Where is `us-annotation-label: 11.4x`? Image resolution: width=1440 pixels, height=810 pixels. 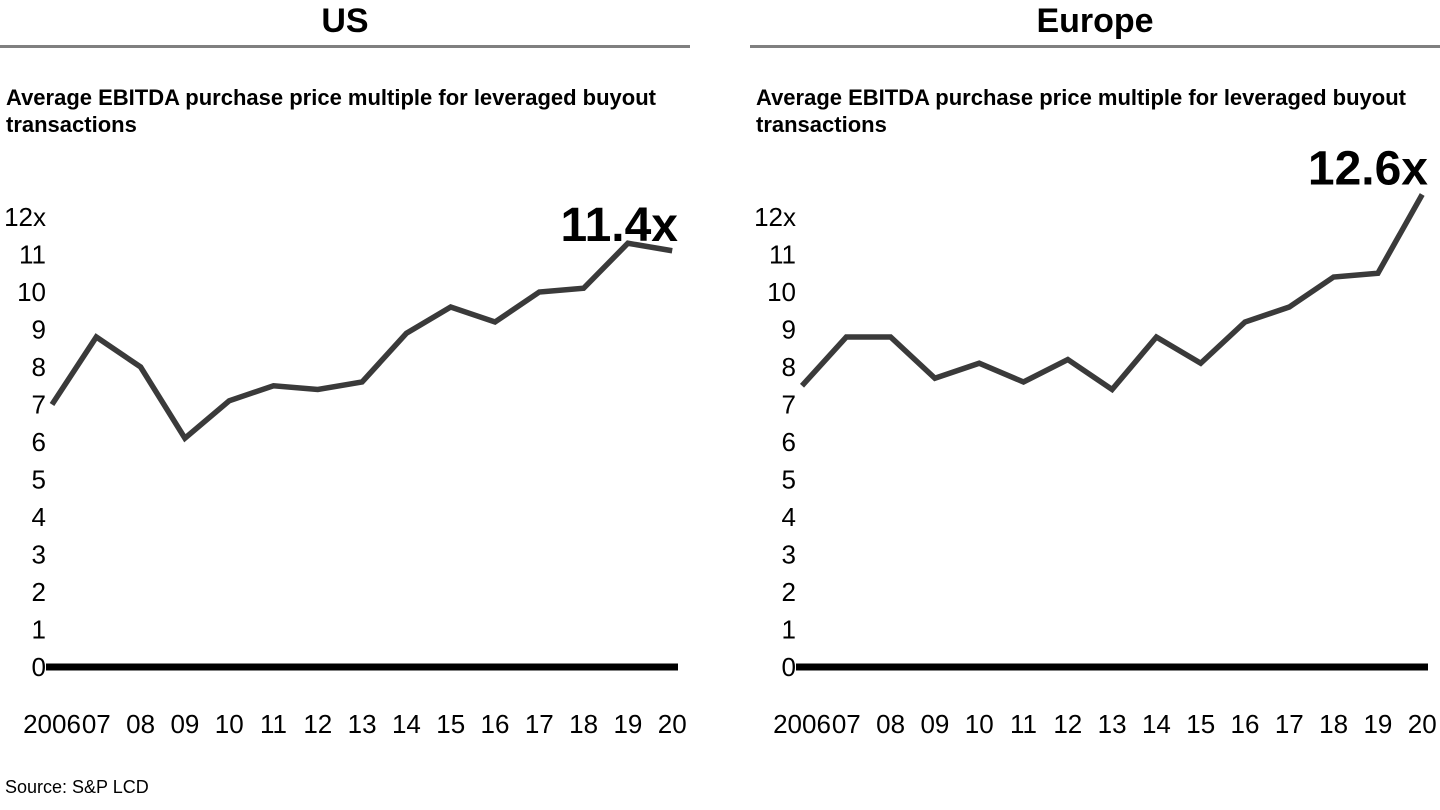 us-annotation-label: 11.4x is located at coordinates (620, 225).